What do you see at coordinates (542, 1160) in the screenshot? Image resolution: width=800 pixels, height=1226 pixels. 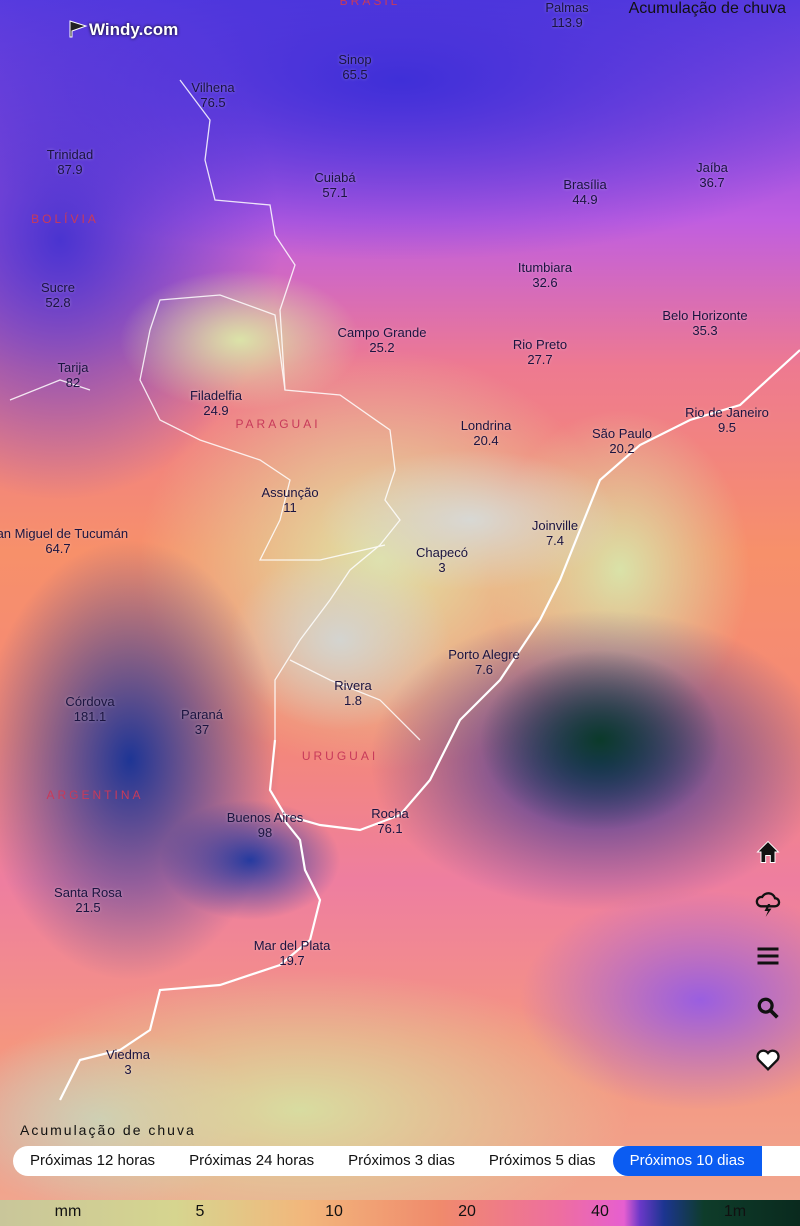 I see `time-tab: Próximos 5 dias` at bounding box center [542, 1160].